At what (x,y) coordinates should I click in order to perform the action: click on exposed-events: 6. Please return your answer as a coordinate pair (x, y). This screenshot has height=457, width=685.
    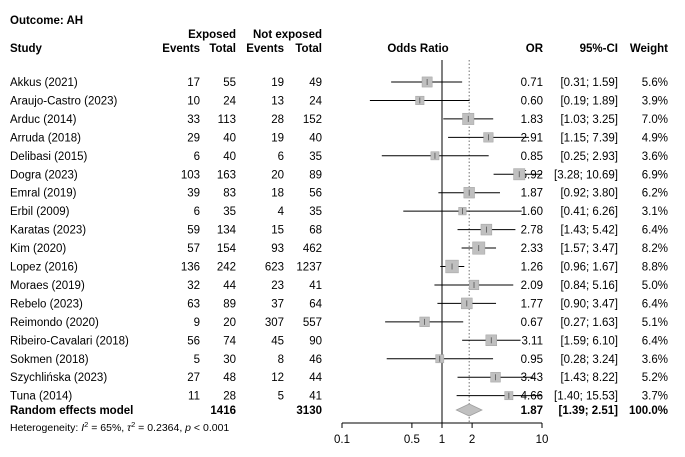
    Looking at the image, I should click on (197, 212).